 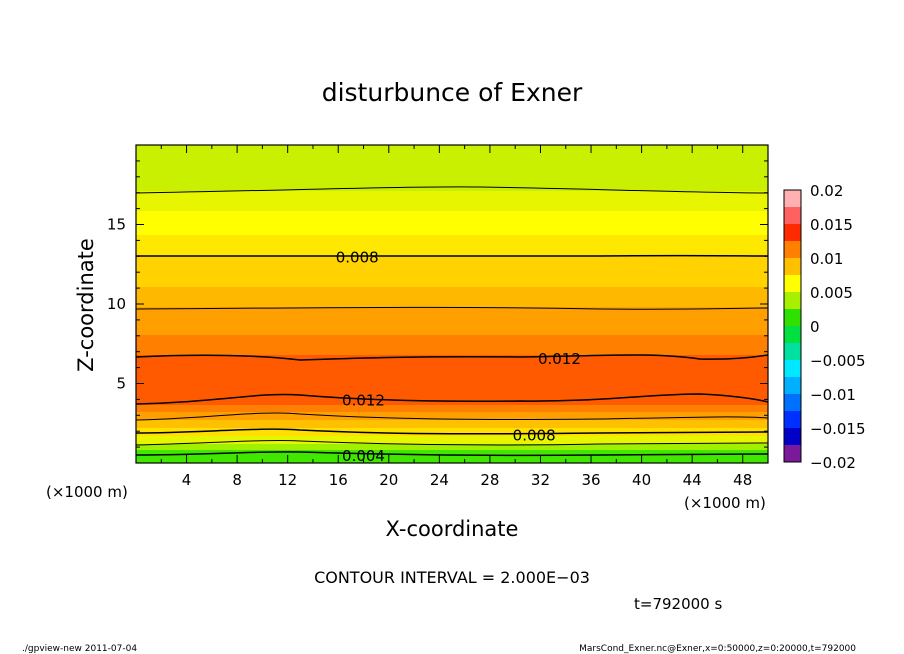 What do you see at coordinates (452, 92) in the screenshot?
I see `chart-title: disturbunce of Exner` at bounding box center [452, 92].